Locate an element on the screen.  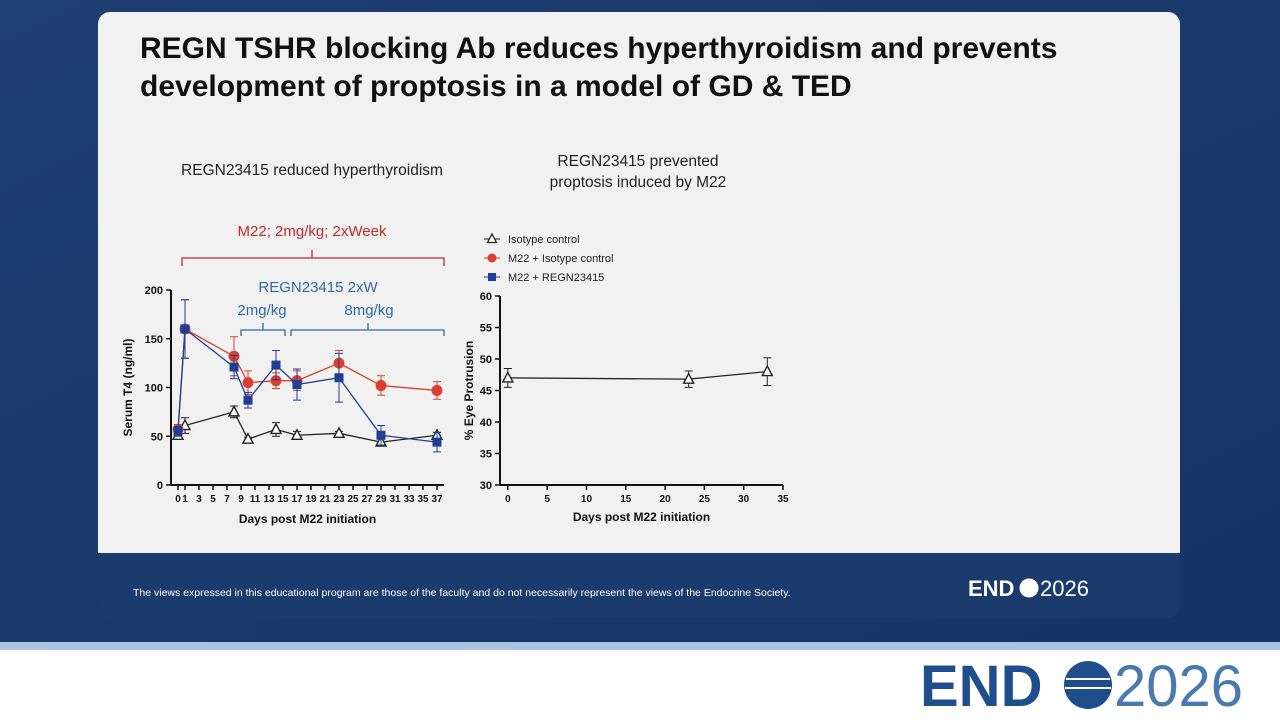
legend-label: M22 + Isotype control is located at coordinates (560, 259).